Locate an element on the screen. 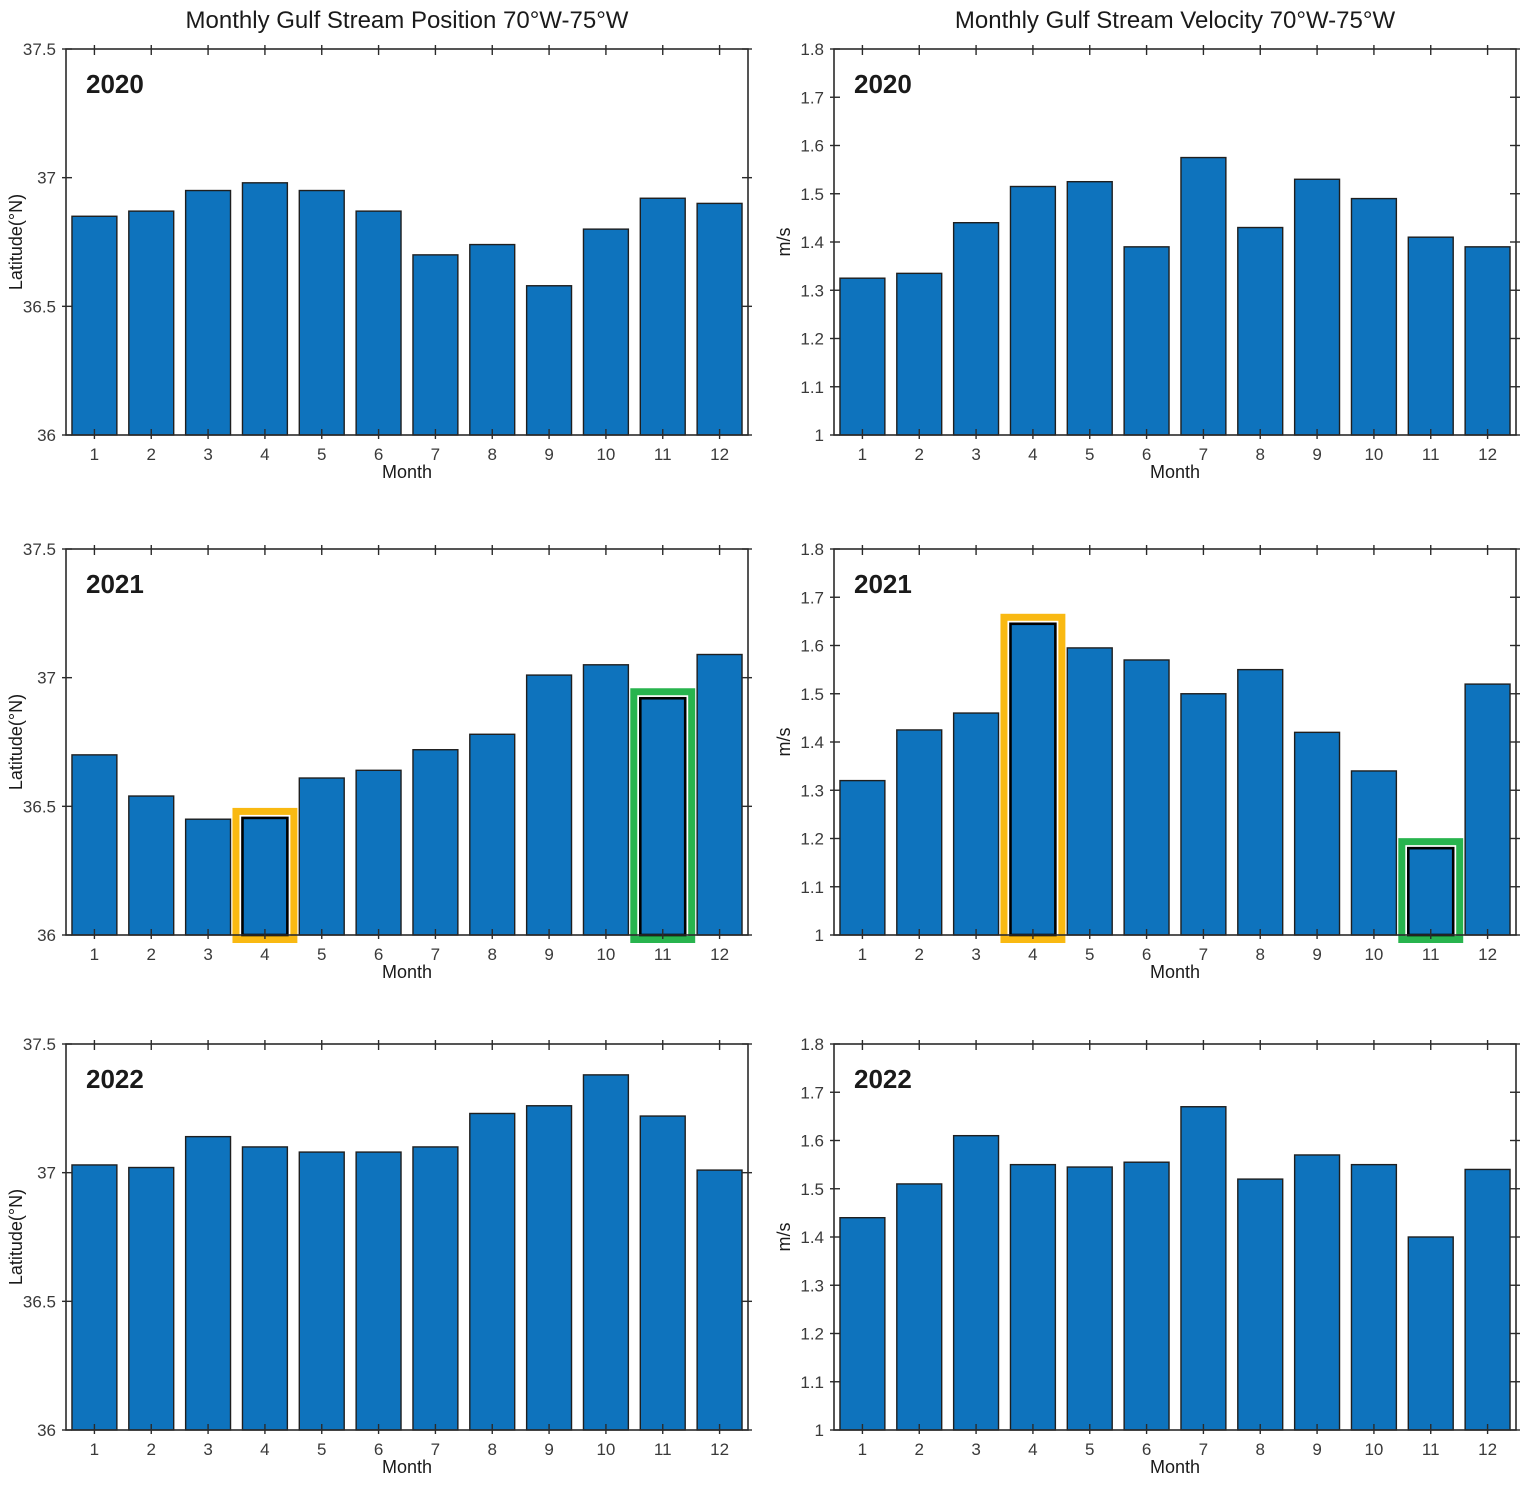 The width and height of the screenshot is (1535, 1490). x-tick-label: 7 is located at coordinates (1203, 954).